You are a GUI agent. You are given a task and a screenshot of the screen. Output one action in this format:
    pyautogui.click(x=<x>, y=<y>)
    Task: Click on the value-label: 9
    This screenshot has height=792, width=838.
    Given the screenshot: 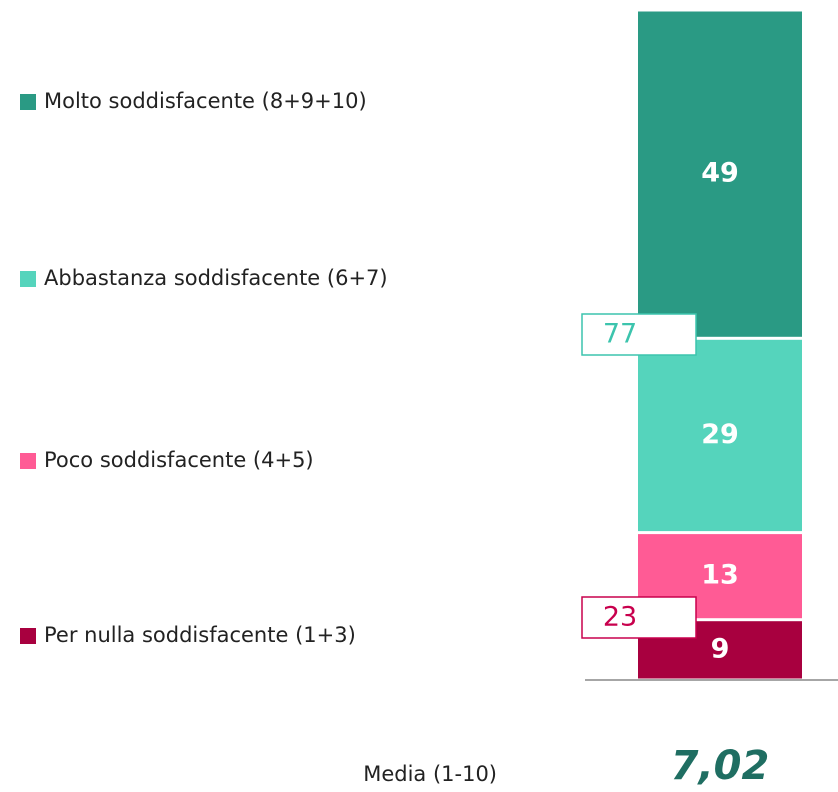 What is the action you would take?
    pyautogui.click(x=720, y=648)
    